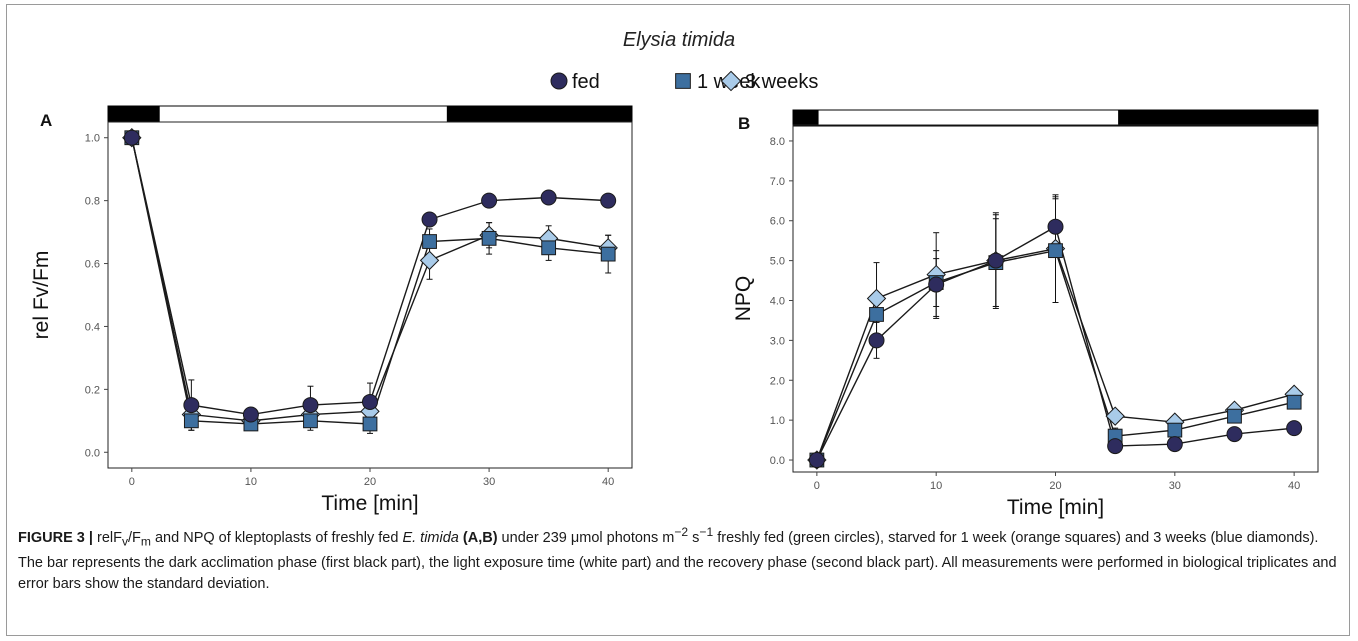  I want to click on legend-label-3: 3 weeks, so click(781, 82).